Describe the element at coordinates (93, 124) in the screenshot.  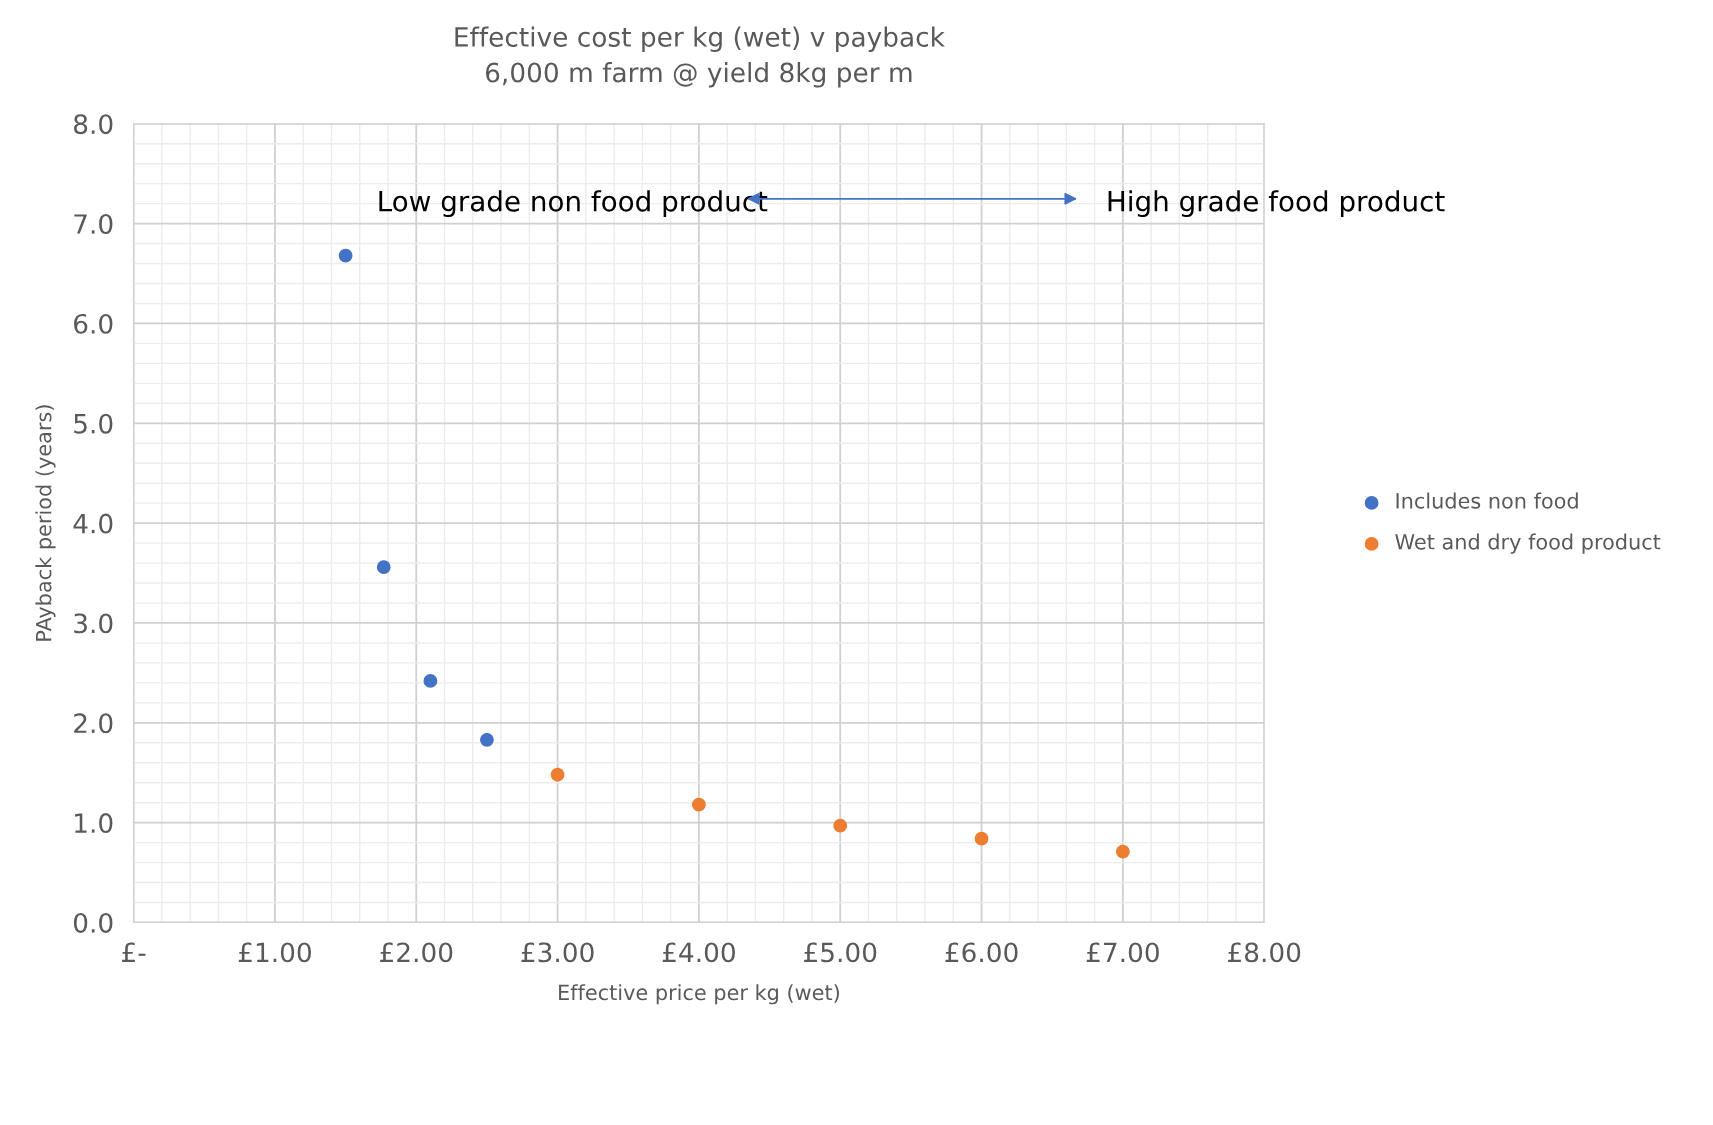
I see `y-tick-label: 8.0` at that location.